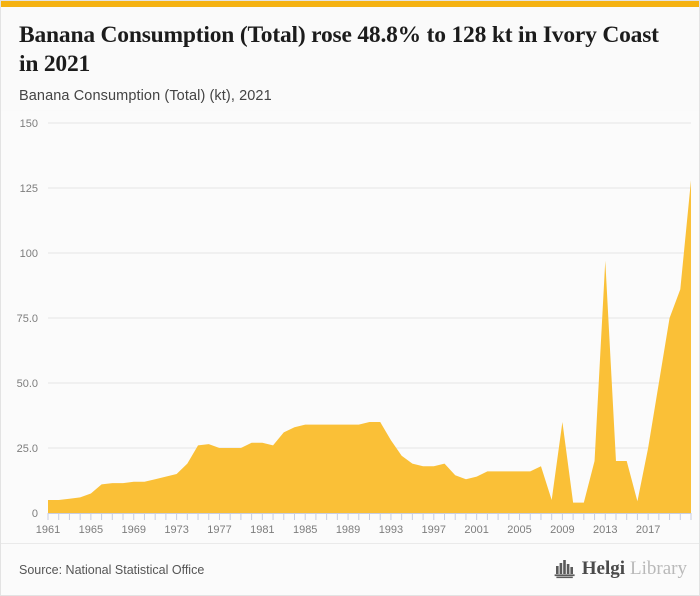 The image size is (700, 596). I want to click on x-tick-label: 1969, so click(133, 530).